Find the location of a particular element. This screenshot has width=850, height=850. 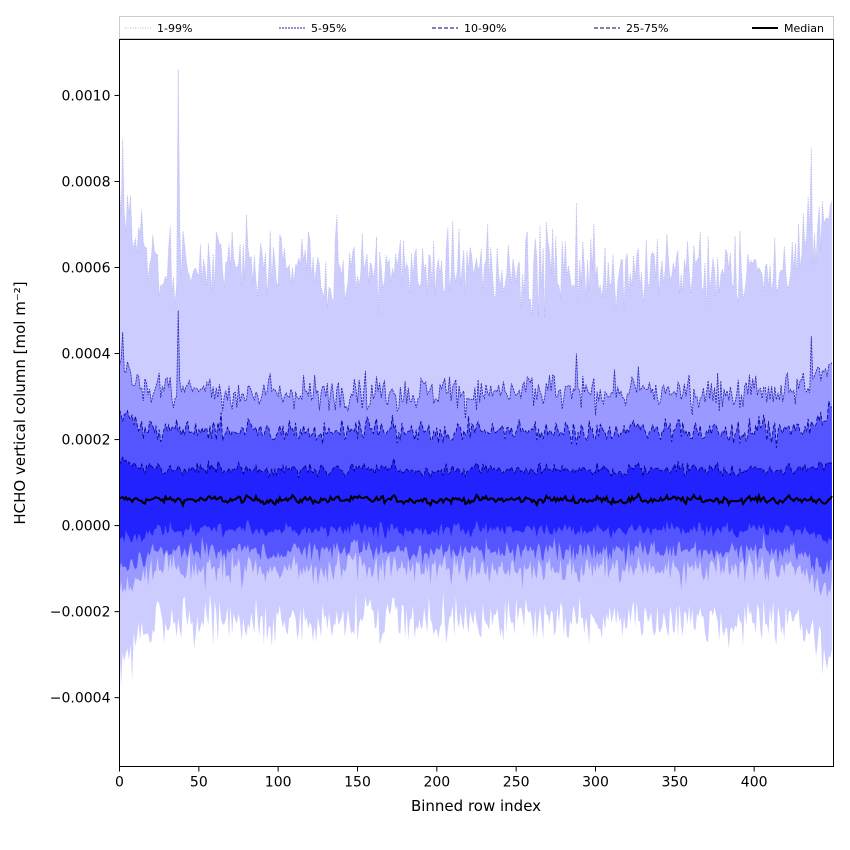

legend-label: 5-95% is located at coordinates (328, 28).